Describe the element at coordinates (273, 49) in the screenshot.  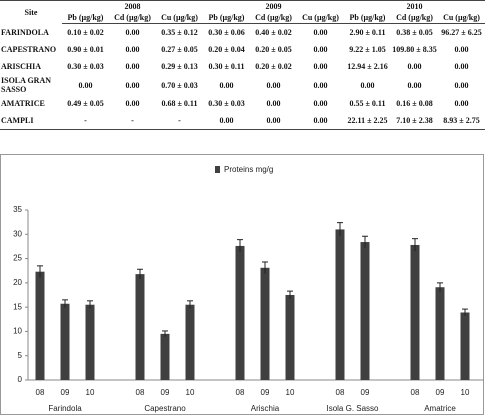
I see `cell: 0.20 ± 0.05` at that location.